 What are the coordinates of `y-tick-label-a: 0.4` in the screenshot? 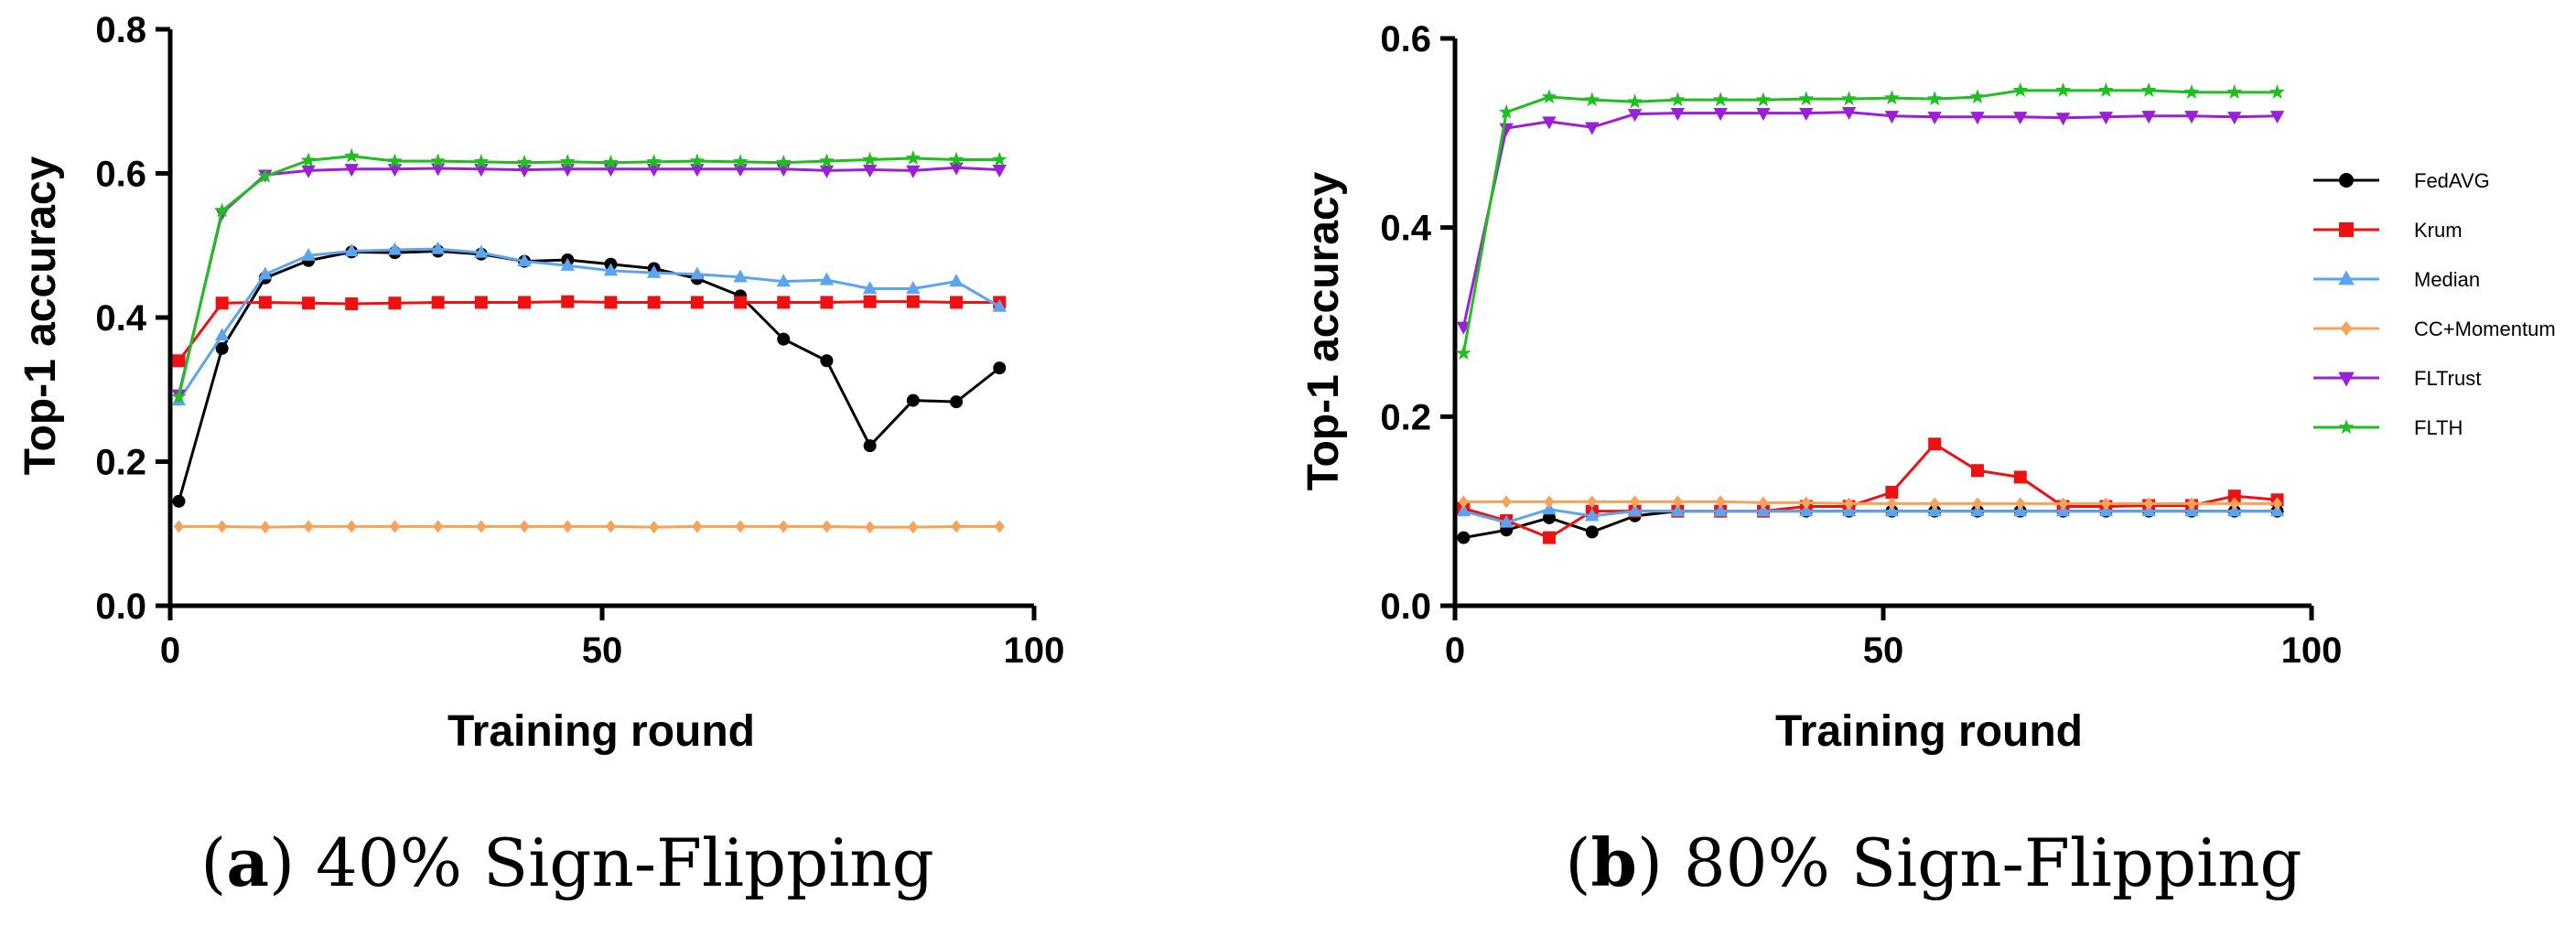 It's located at (121, 318).